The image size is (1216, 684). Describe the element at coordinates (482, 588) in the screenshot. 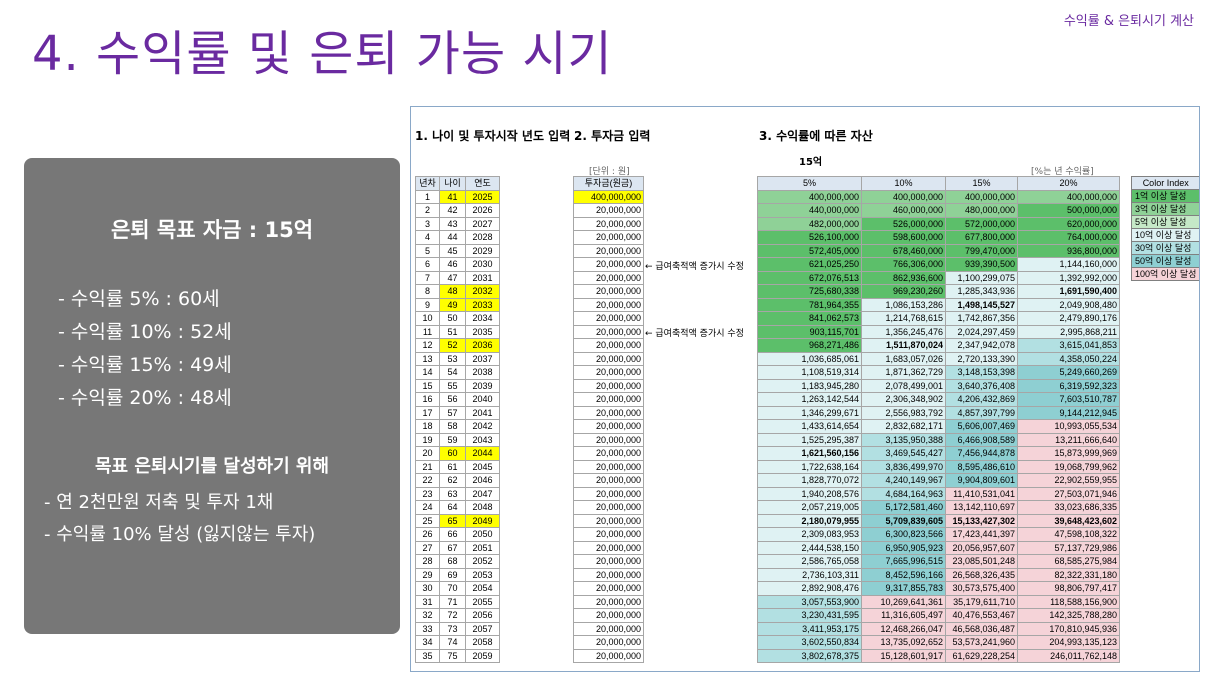

I see `year-cell: 2054` at that location.